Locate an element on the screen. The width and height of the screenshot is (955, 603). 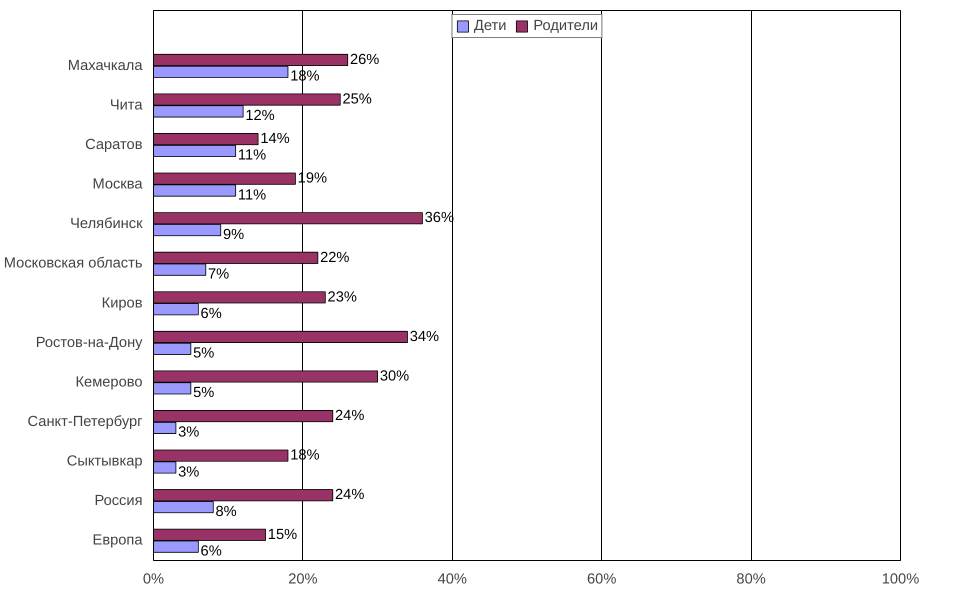
y-tick-label: Киров is located at coordinates (122, 303).